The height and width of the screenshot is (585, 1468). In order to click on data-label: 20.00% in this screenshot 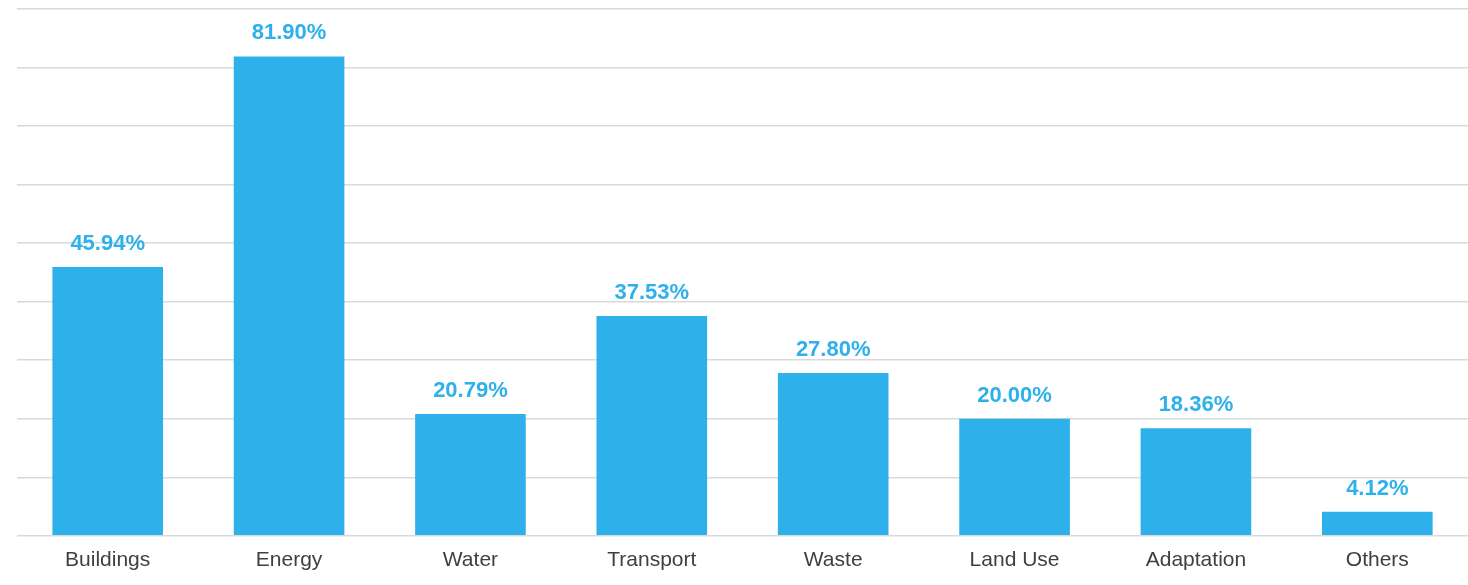, I will do `click(1014, 394)`.